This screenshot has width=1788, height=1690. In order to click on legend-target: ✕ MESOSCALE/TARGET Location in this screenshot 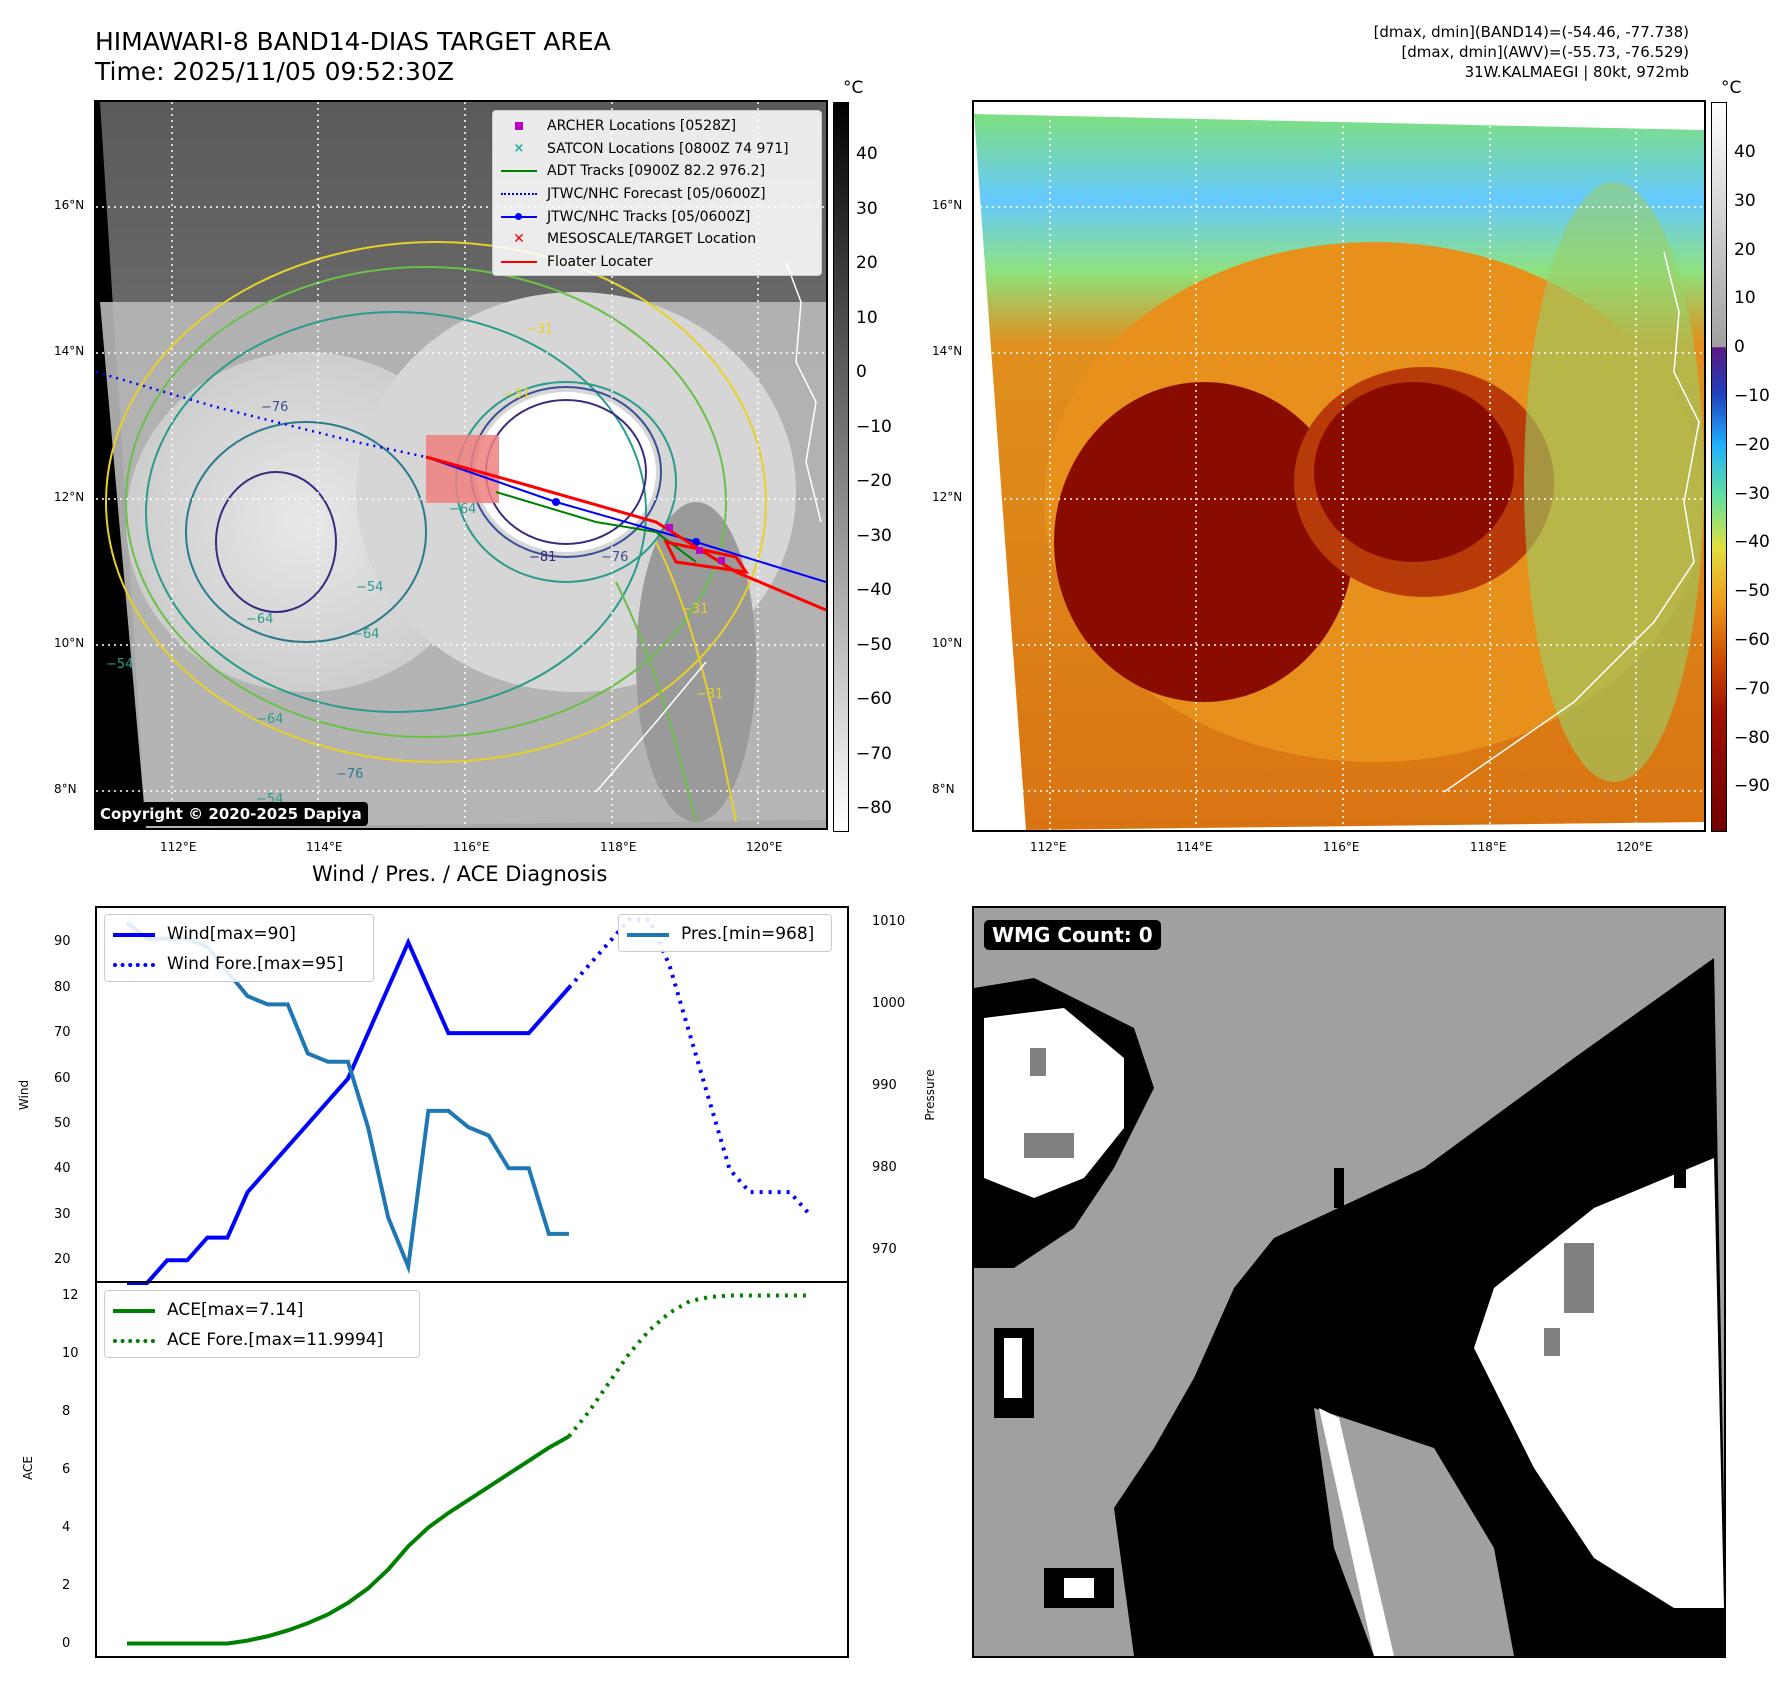, I will do `click(657, 239)`.